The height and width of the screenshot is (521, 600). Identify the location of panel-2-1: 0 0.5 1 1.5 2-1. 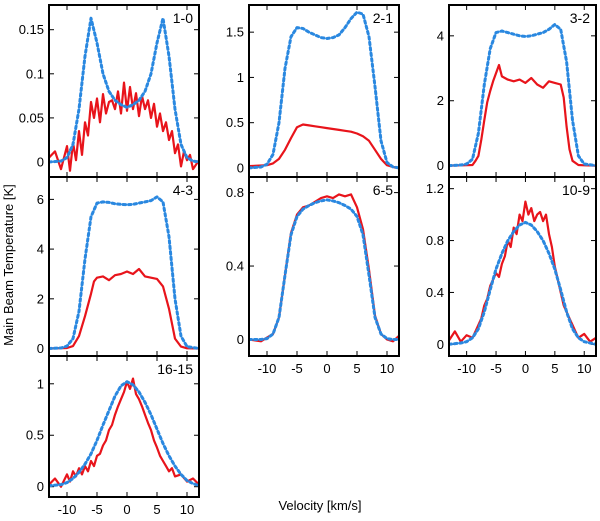
(313, 91).